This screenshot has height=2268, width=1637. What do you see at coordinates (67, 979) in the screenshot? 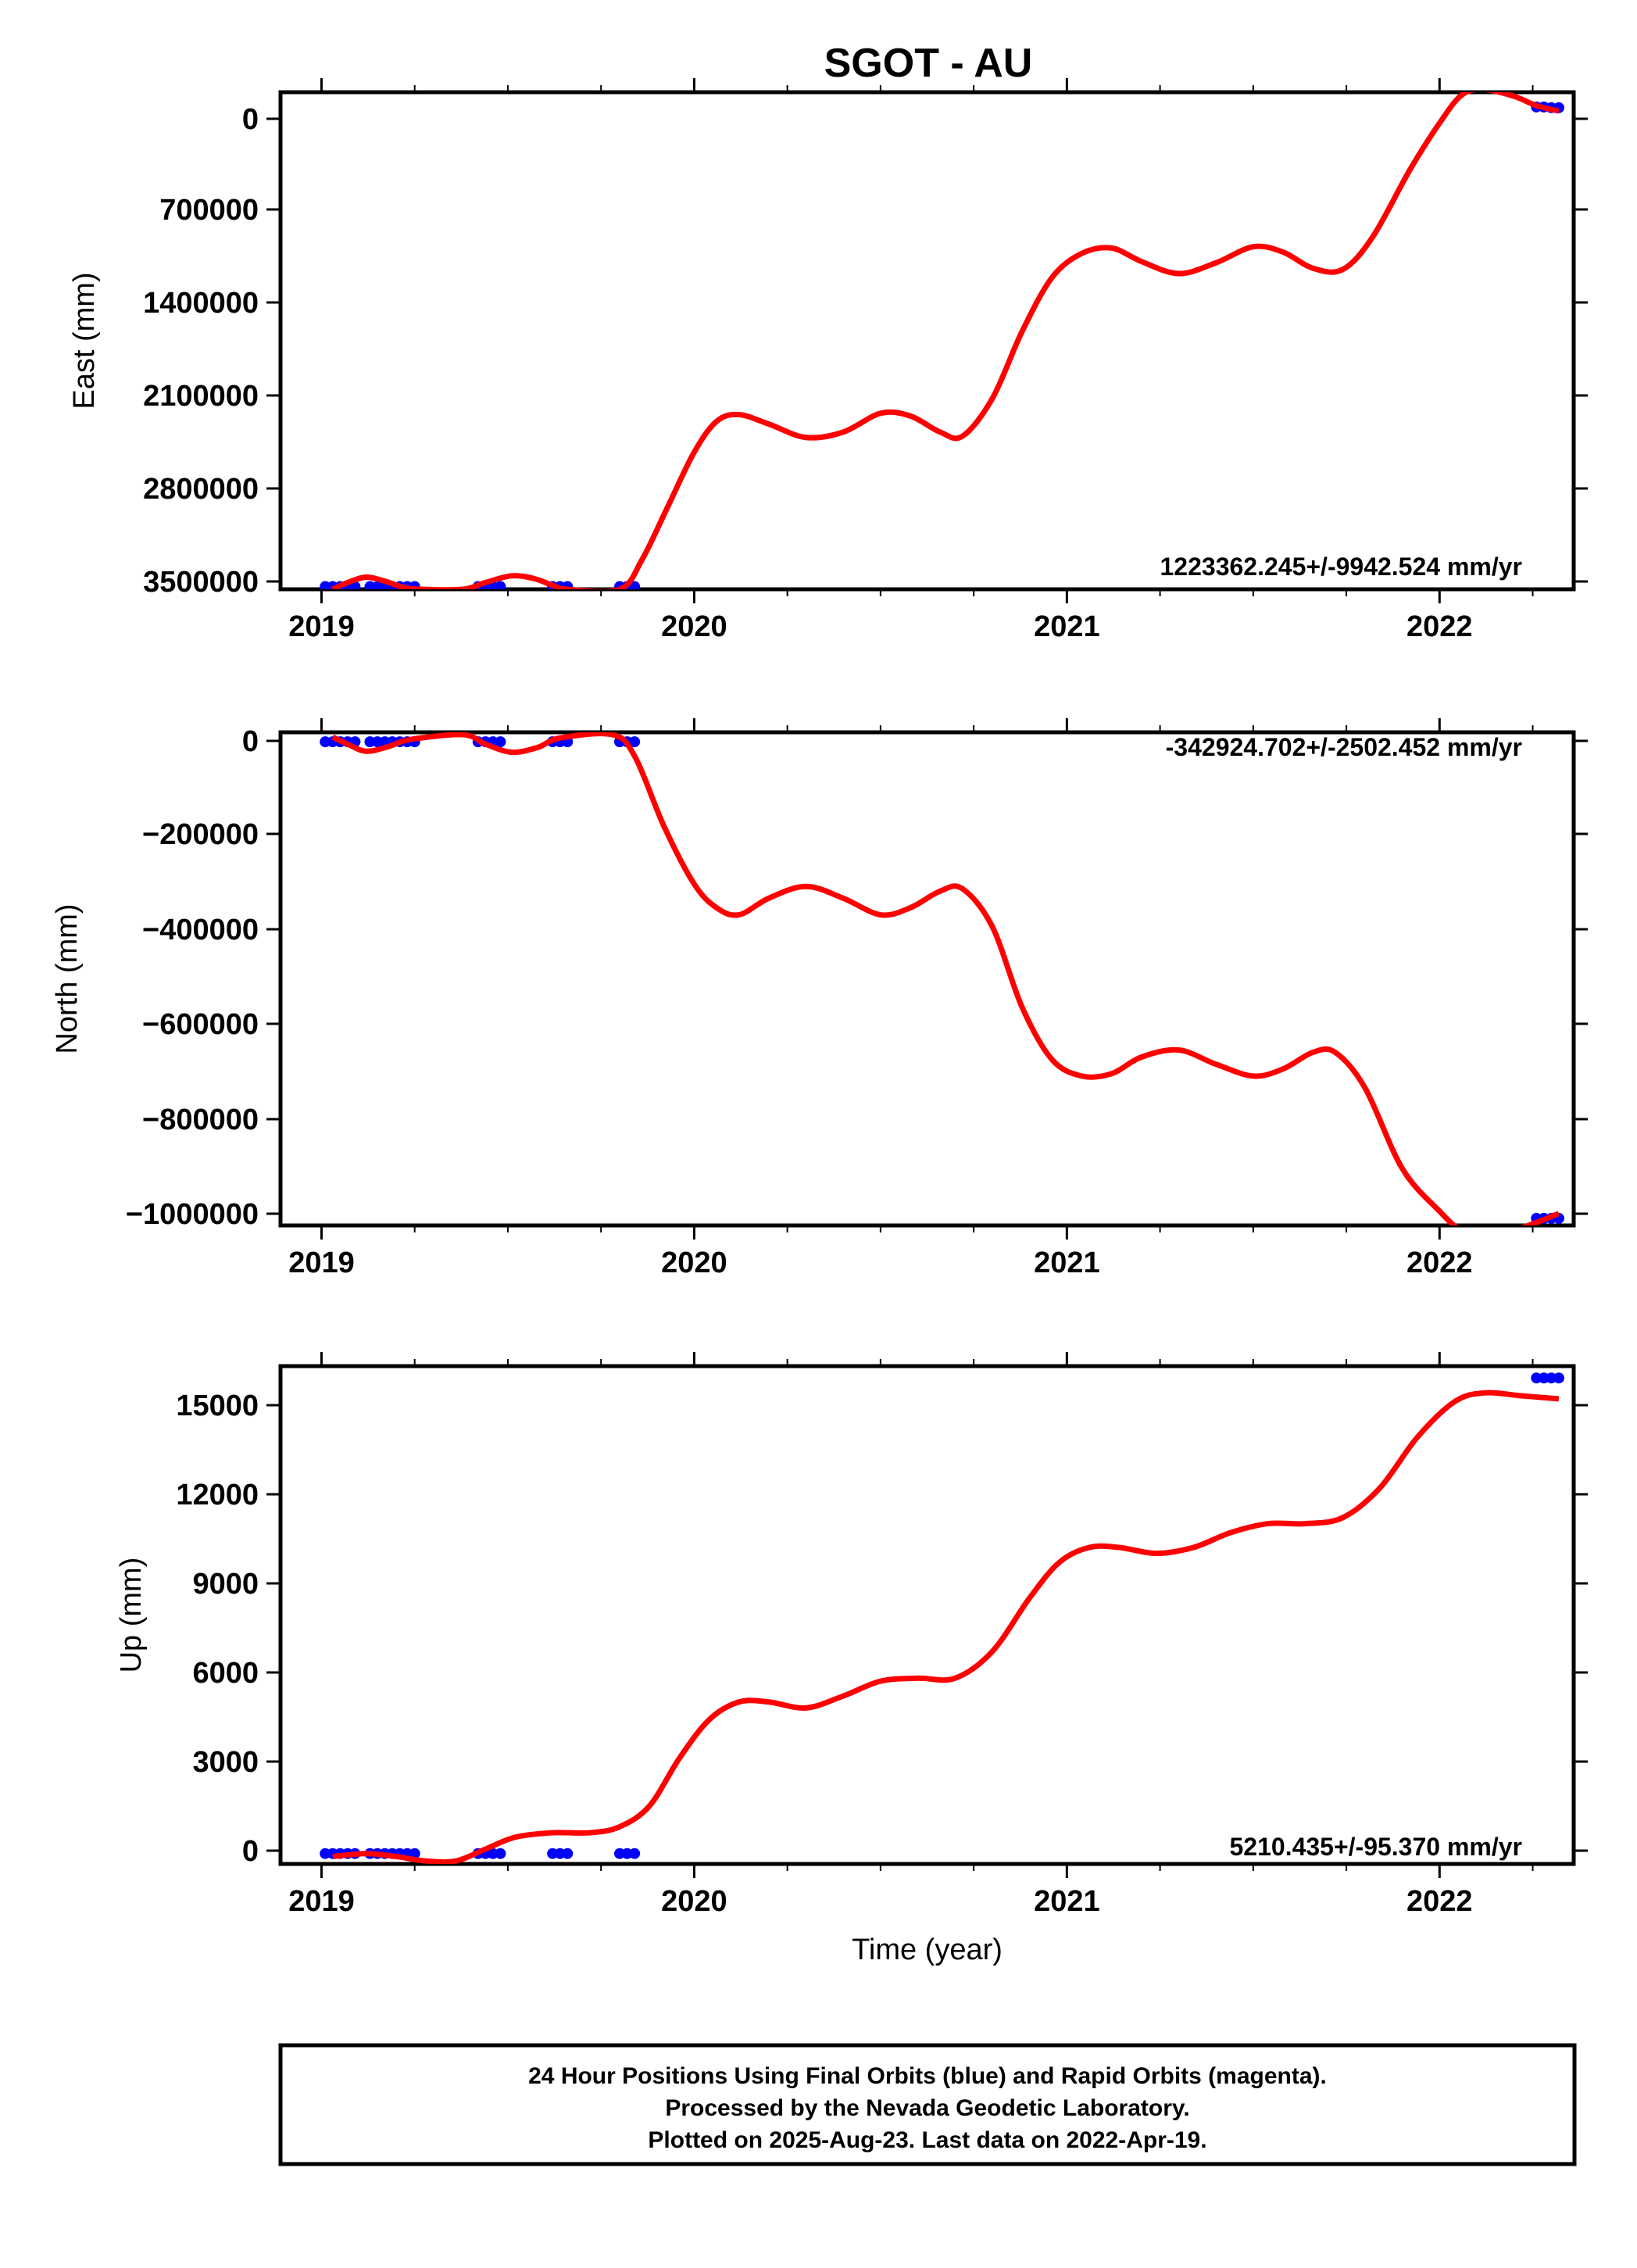
I see `y-axis-label: North (mm)` at bounding box center [67, 979].